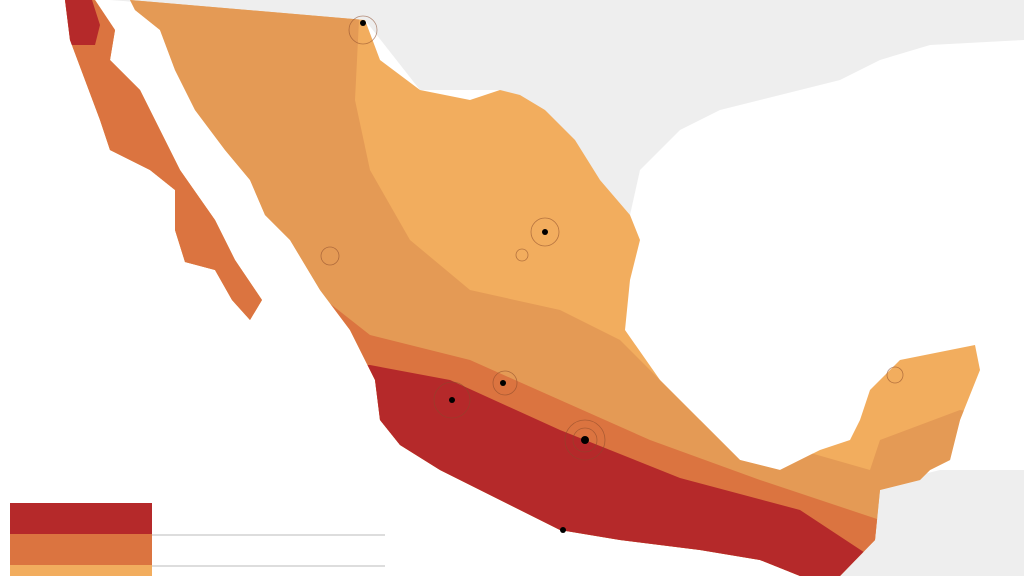  I want to click on central-america, so click(932, 523).